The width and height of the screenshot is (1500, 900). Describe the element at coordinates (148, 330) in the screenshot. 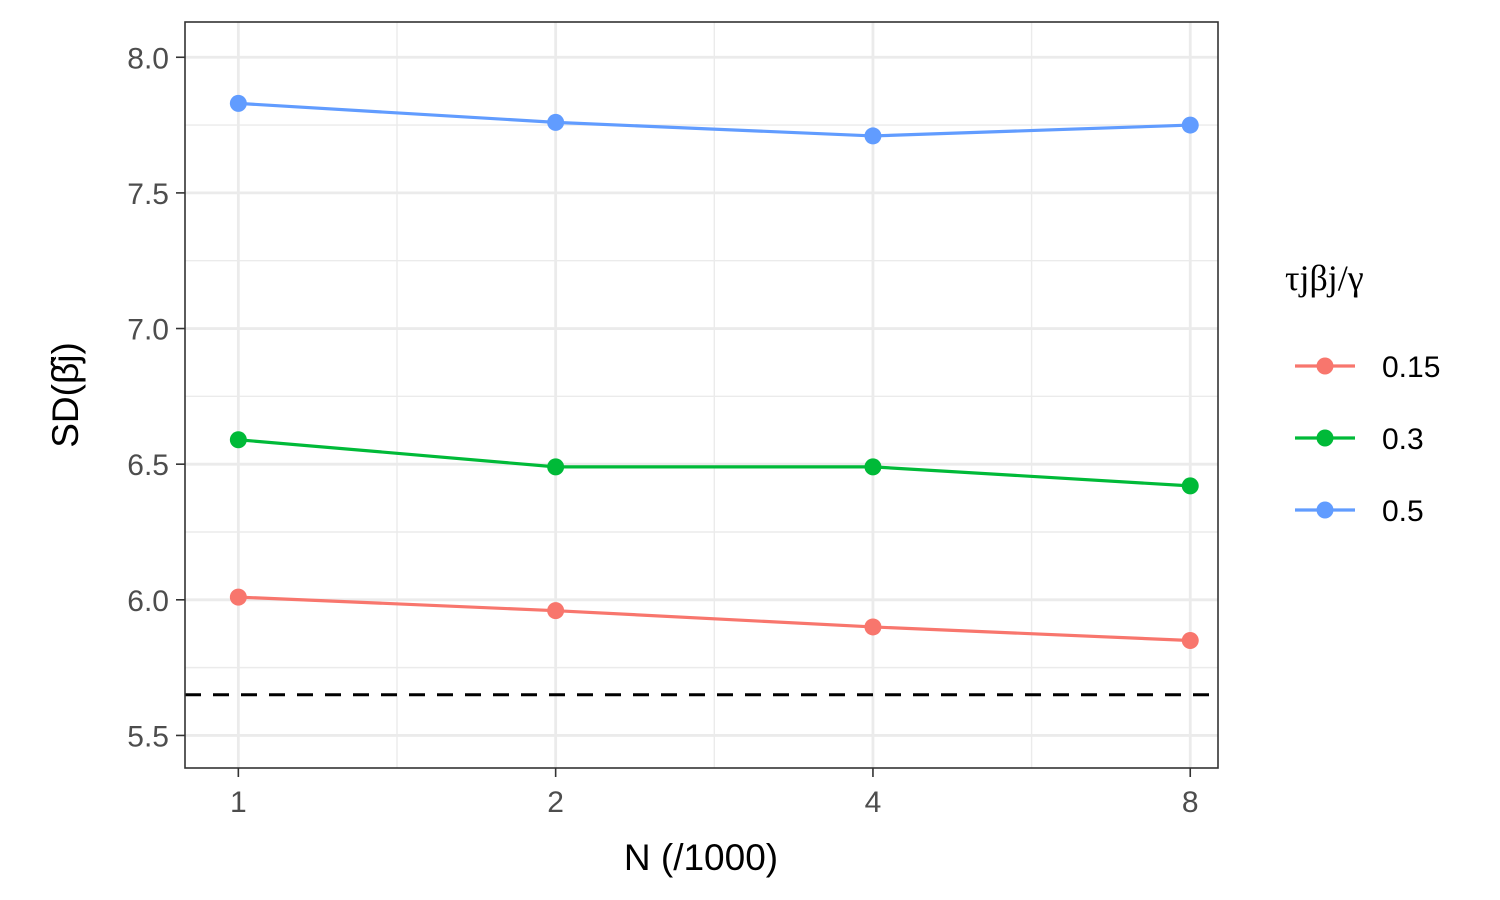

I see `y-tick-label: 7.0` at that location.